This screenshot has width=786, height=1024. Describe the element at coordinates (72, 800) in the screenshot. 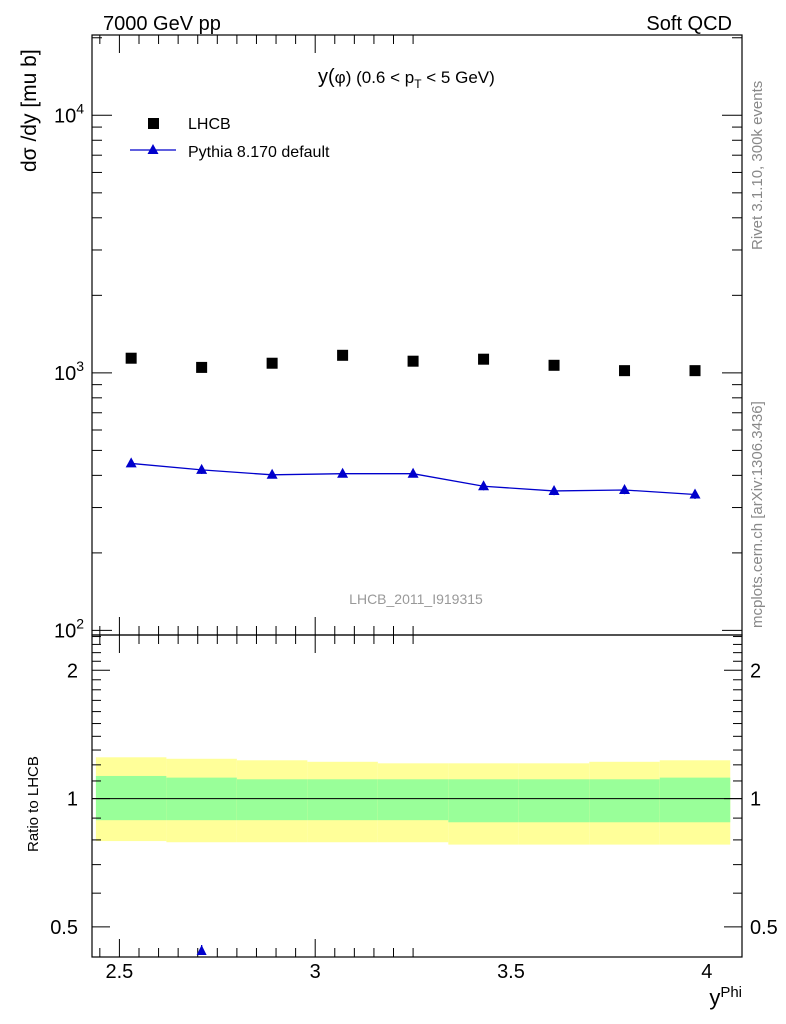

I see `ratio-y-tick-label-left: 1` at that location.